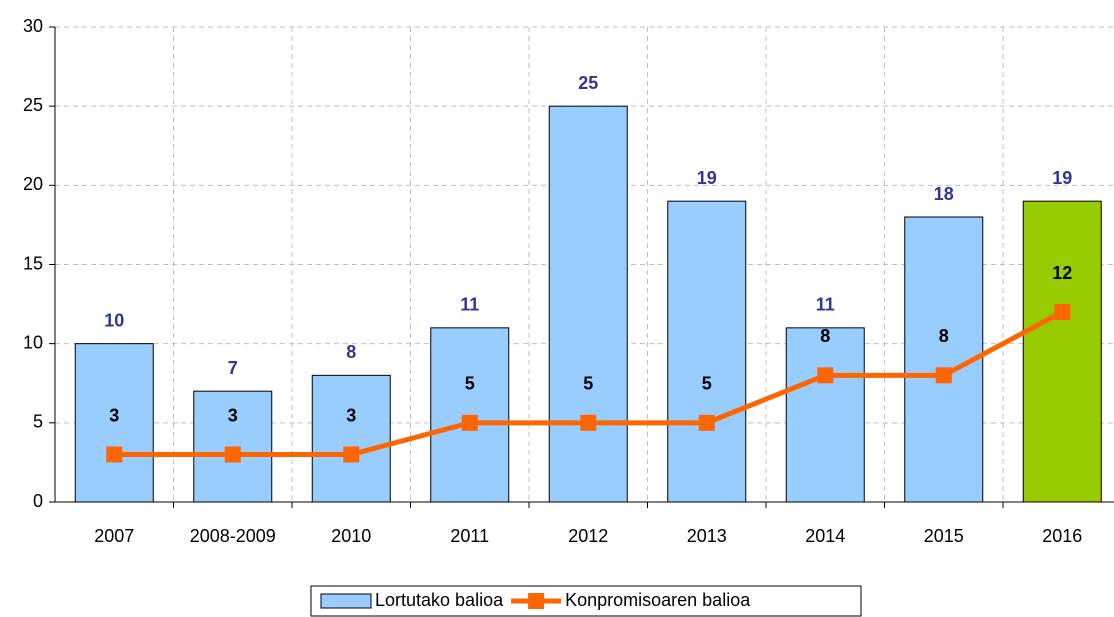 This screenshot has height=617, width=1114. What do you see at coordinates (588, 536) in the screenshot?
I see `x-tick-label: 2012` at bounding box center [588, 536].